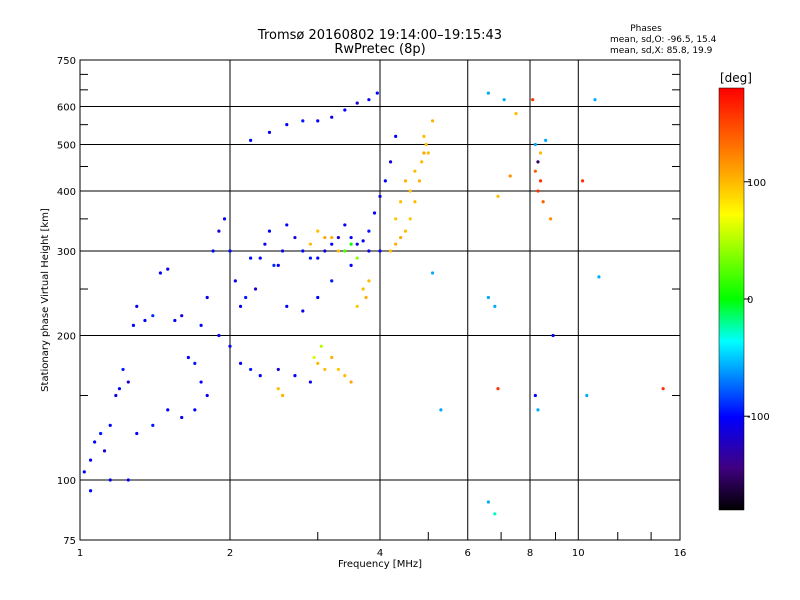  Describe the element at coordinates (66, 301) in the screenshot. I see `y-tick-labels: 75 100 200 300 400 500 600 750` at that location.